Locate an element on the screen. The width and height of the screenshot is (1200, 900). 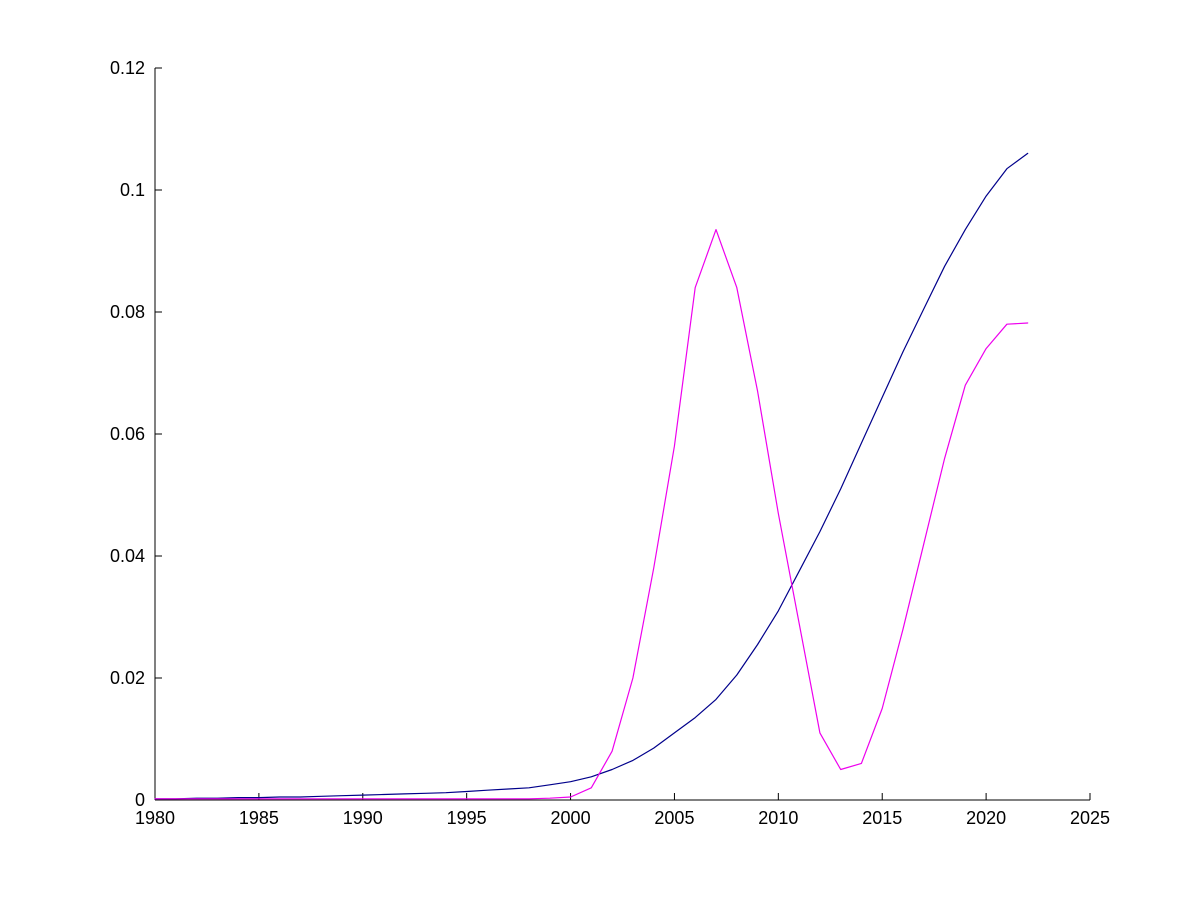
x-tick-label: 1980 is located at coordinates (155, 818).